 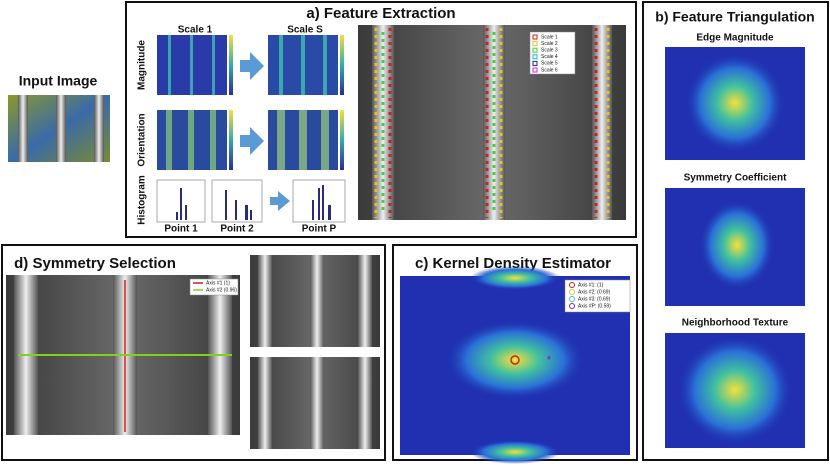 I want to click on legend-label: Scale 3, so click(x=549, y=51).